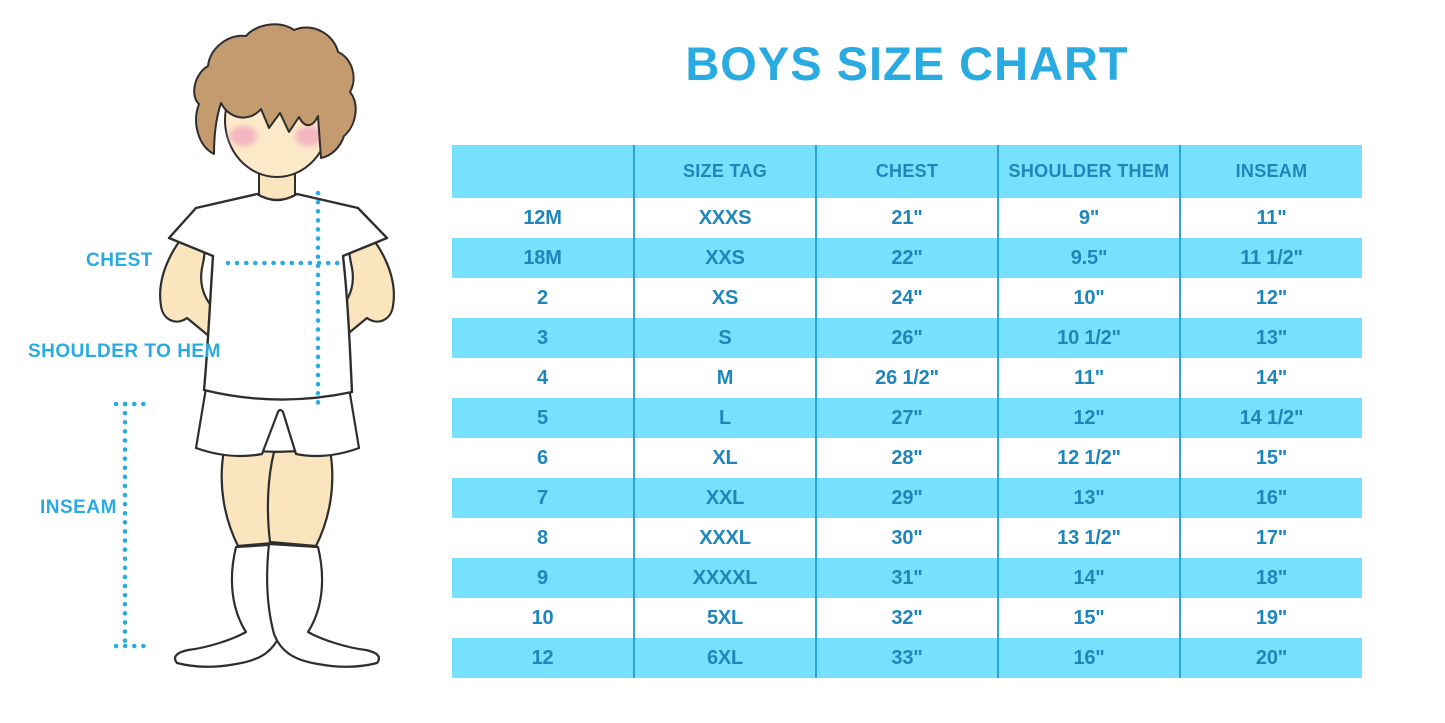 This screenshot has width=1445, height=723. I want to click on table-row: 12 6XL 33" 16" 20", so click(907, 658).